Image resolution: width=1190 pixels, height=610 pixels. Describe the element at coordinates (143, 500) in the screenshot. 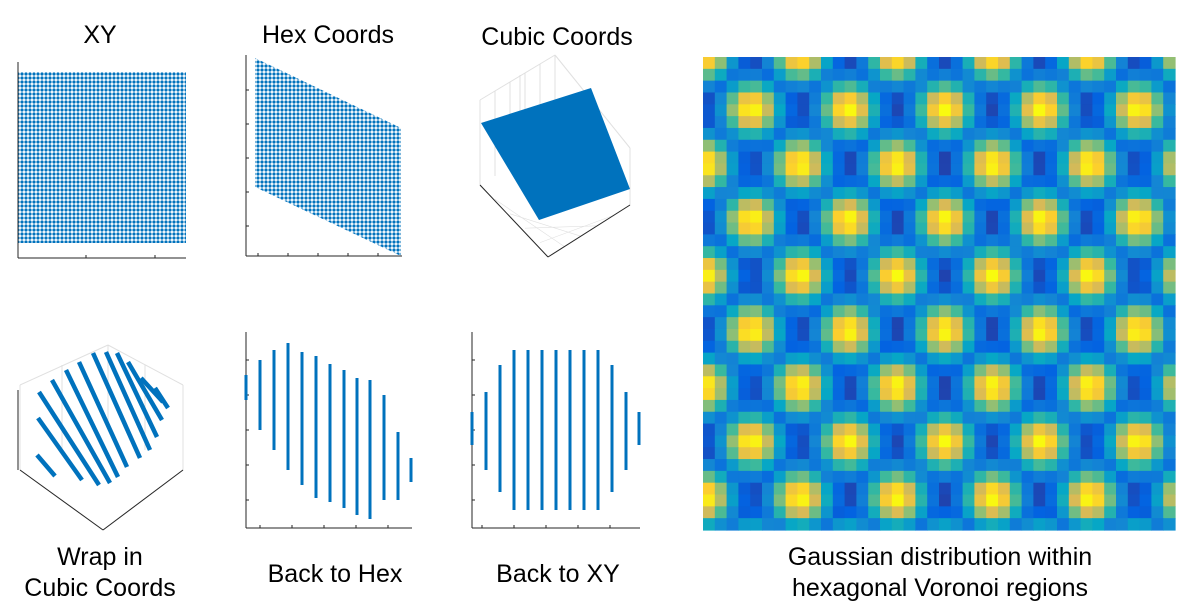

I see `y-axis` at that location.